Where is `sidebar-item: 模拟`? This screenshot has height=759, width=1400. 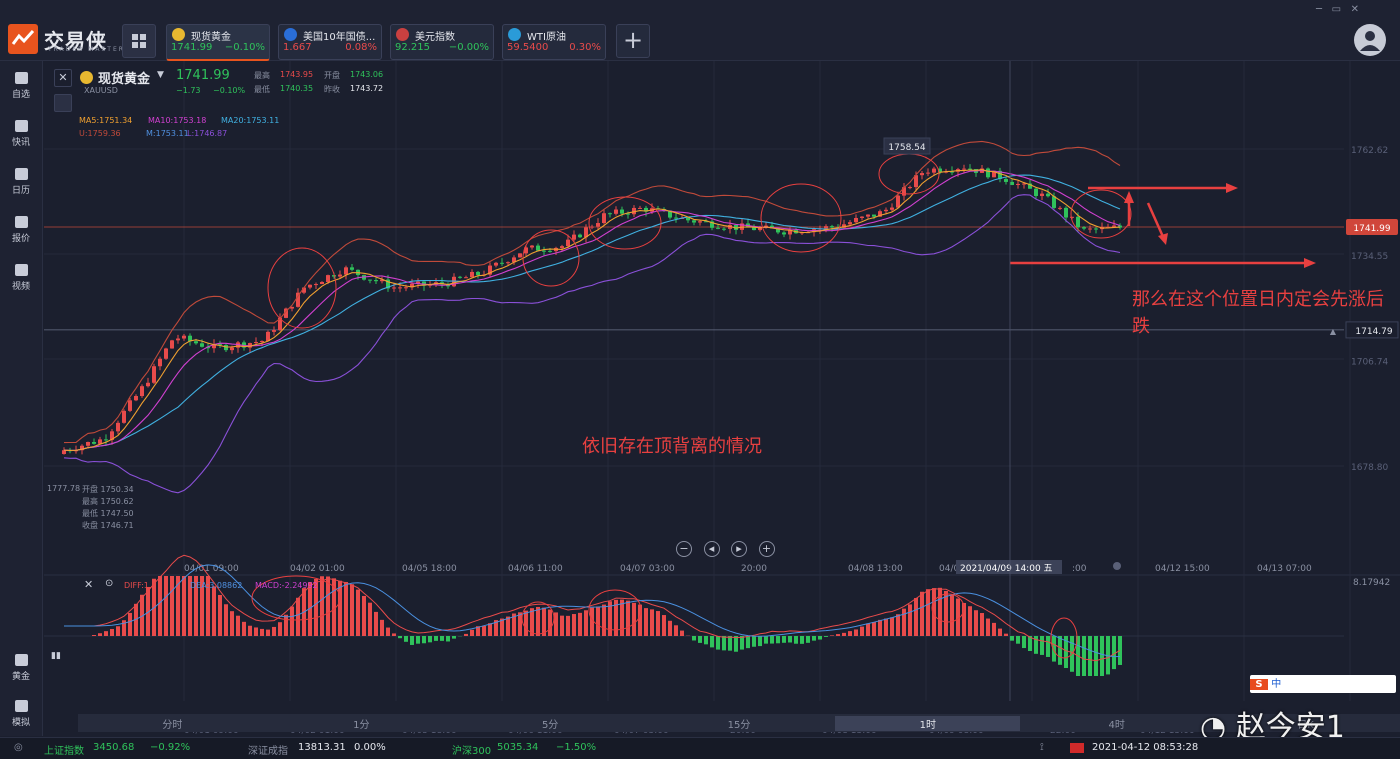
sidebar-item: 模拟 is located at coordinates (21, 714).